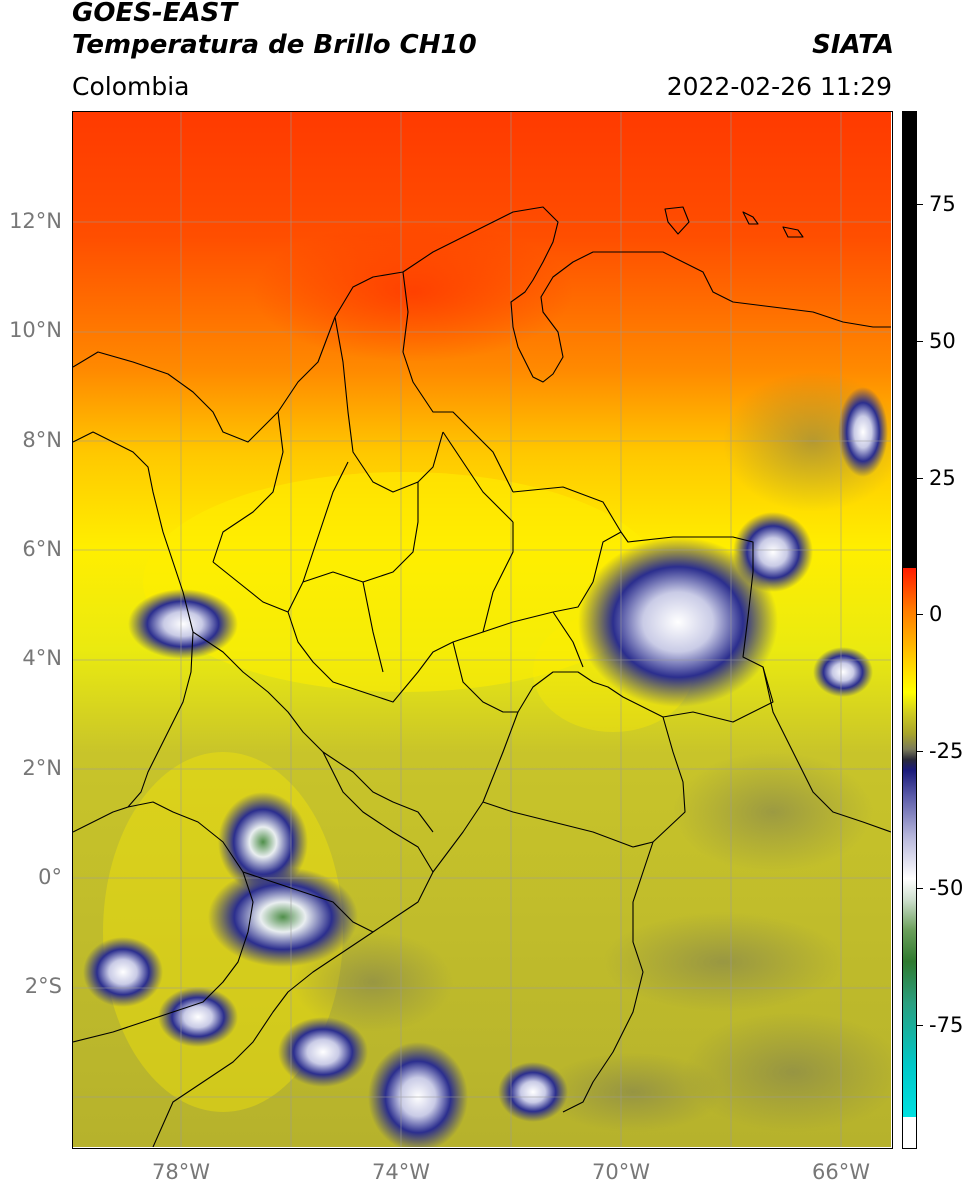 This screenshot has width=966, height=1190. I want to click on colorbar-tick-label: 0, so click(936, 614).